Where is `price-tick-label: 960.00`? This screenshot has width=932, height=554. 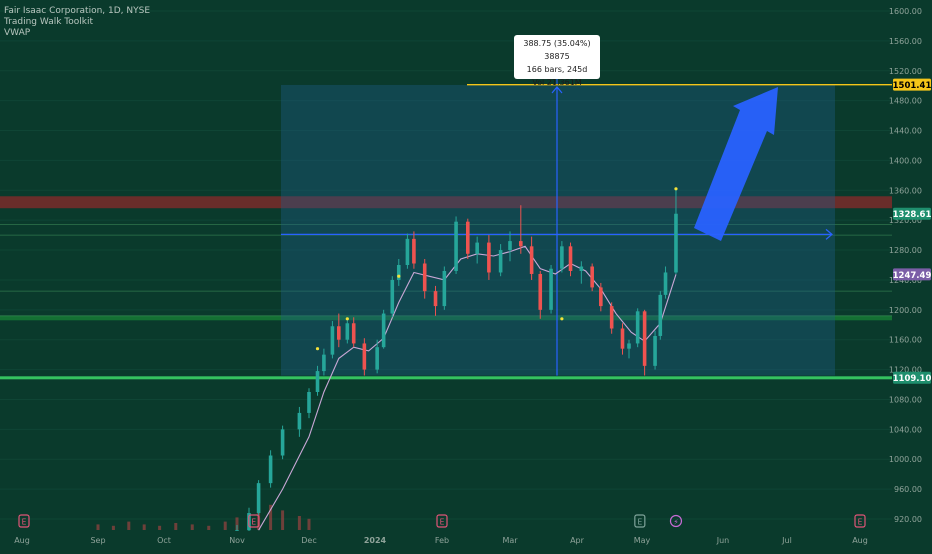
price-tick-label: 960.00 is located at coordinates (908, 489).